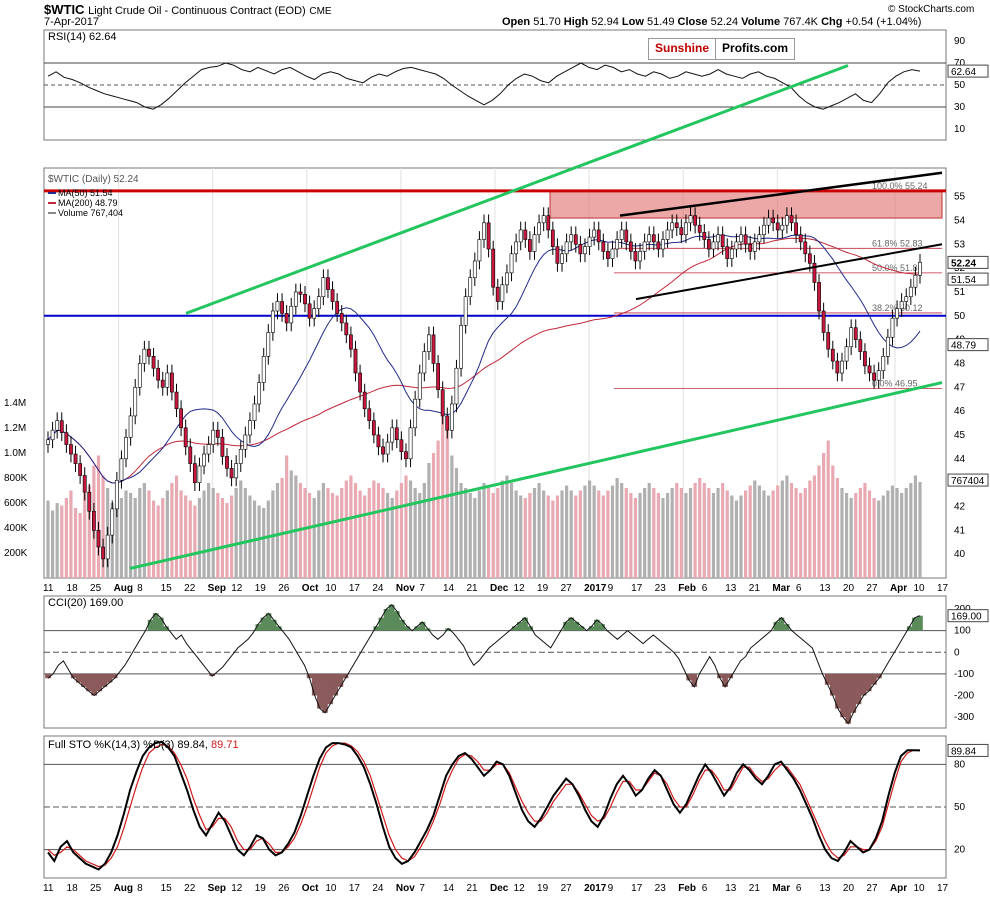 The width and height of the screenshot is (990, 897). What do you see at coordinates (261, 588) in the screenshot?
I see `x-axis-label: 19` at bounding box center [261, 588].